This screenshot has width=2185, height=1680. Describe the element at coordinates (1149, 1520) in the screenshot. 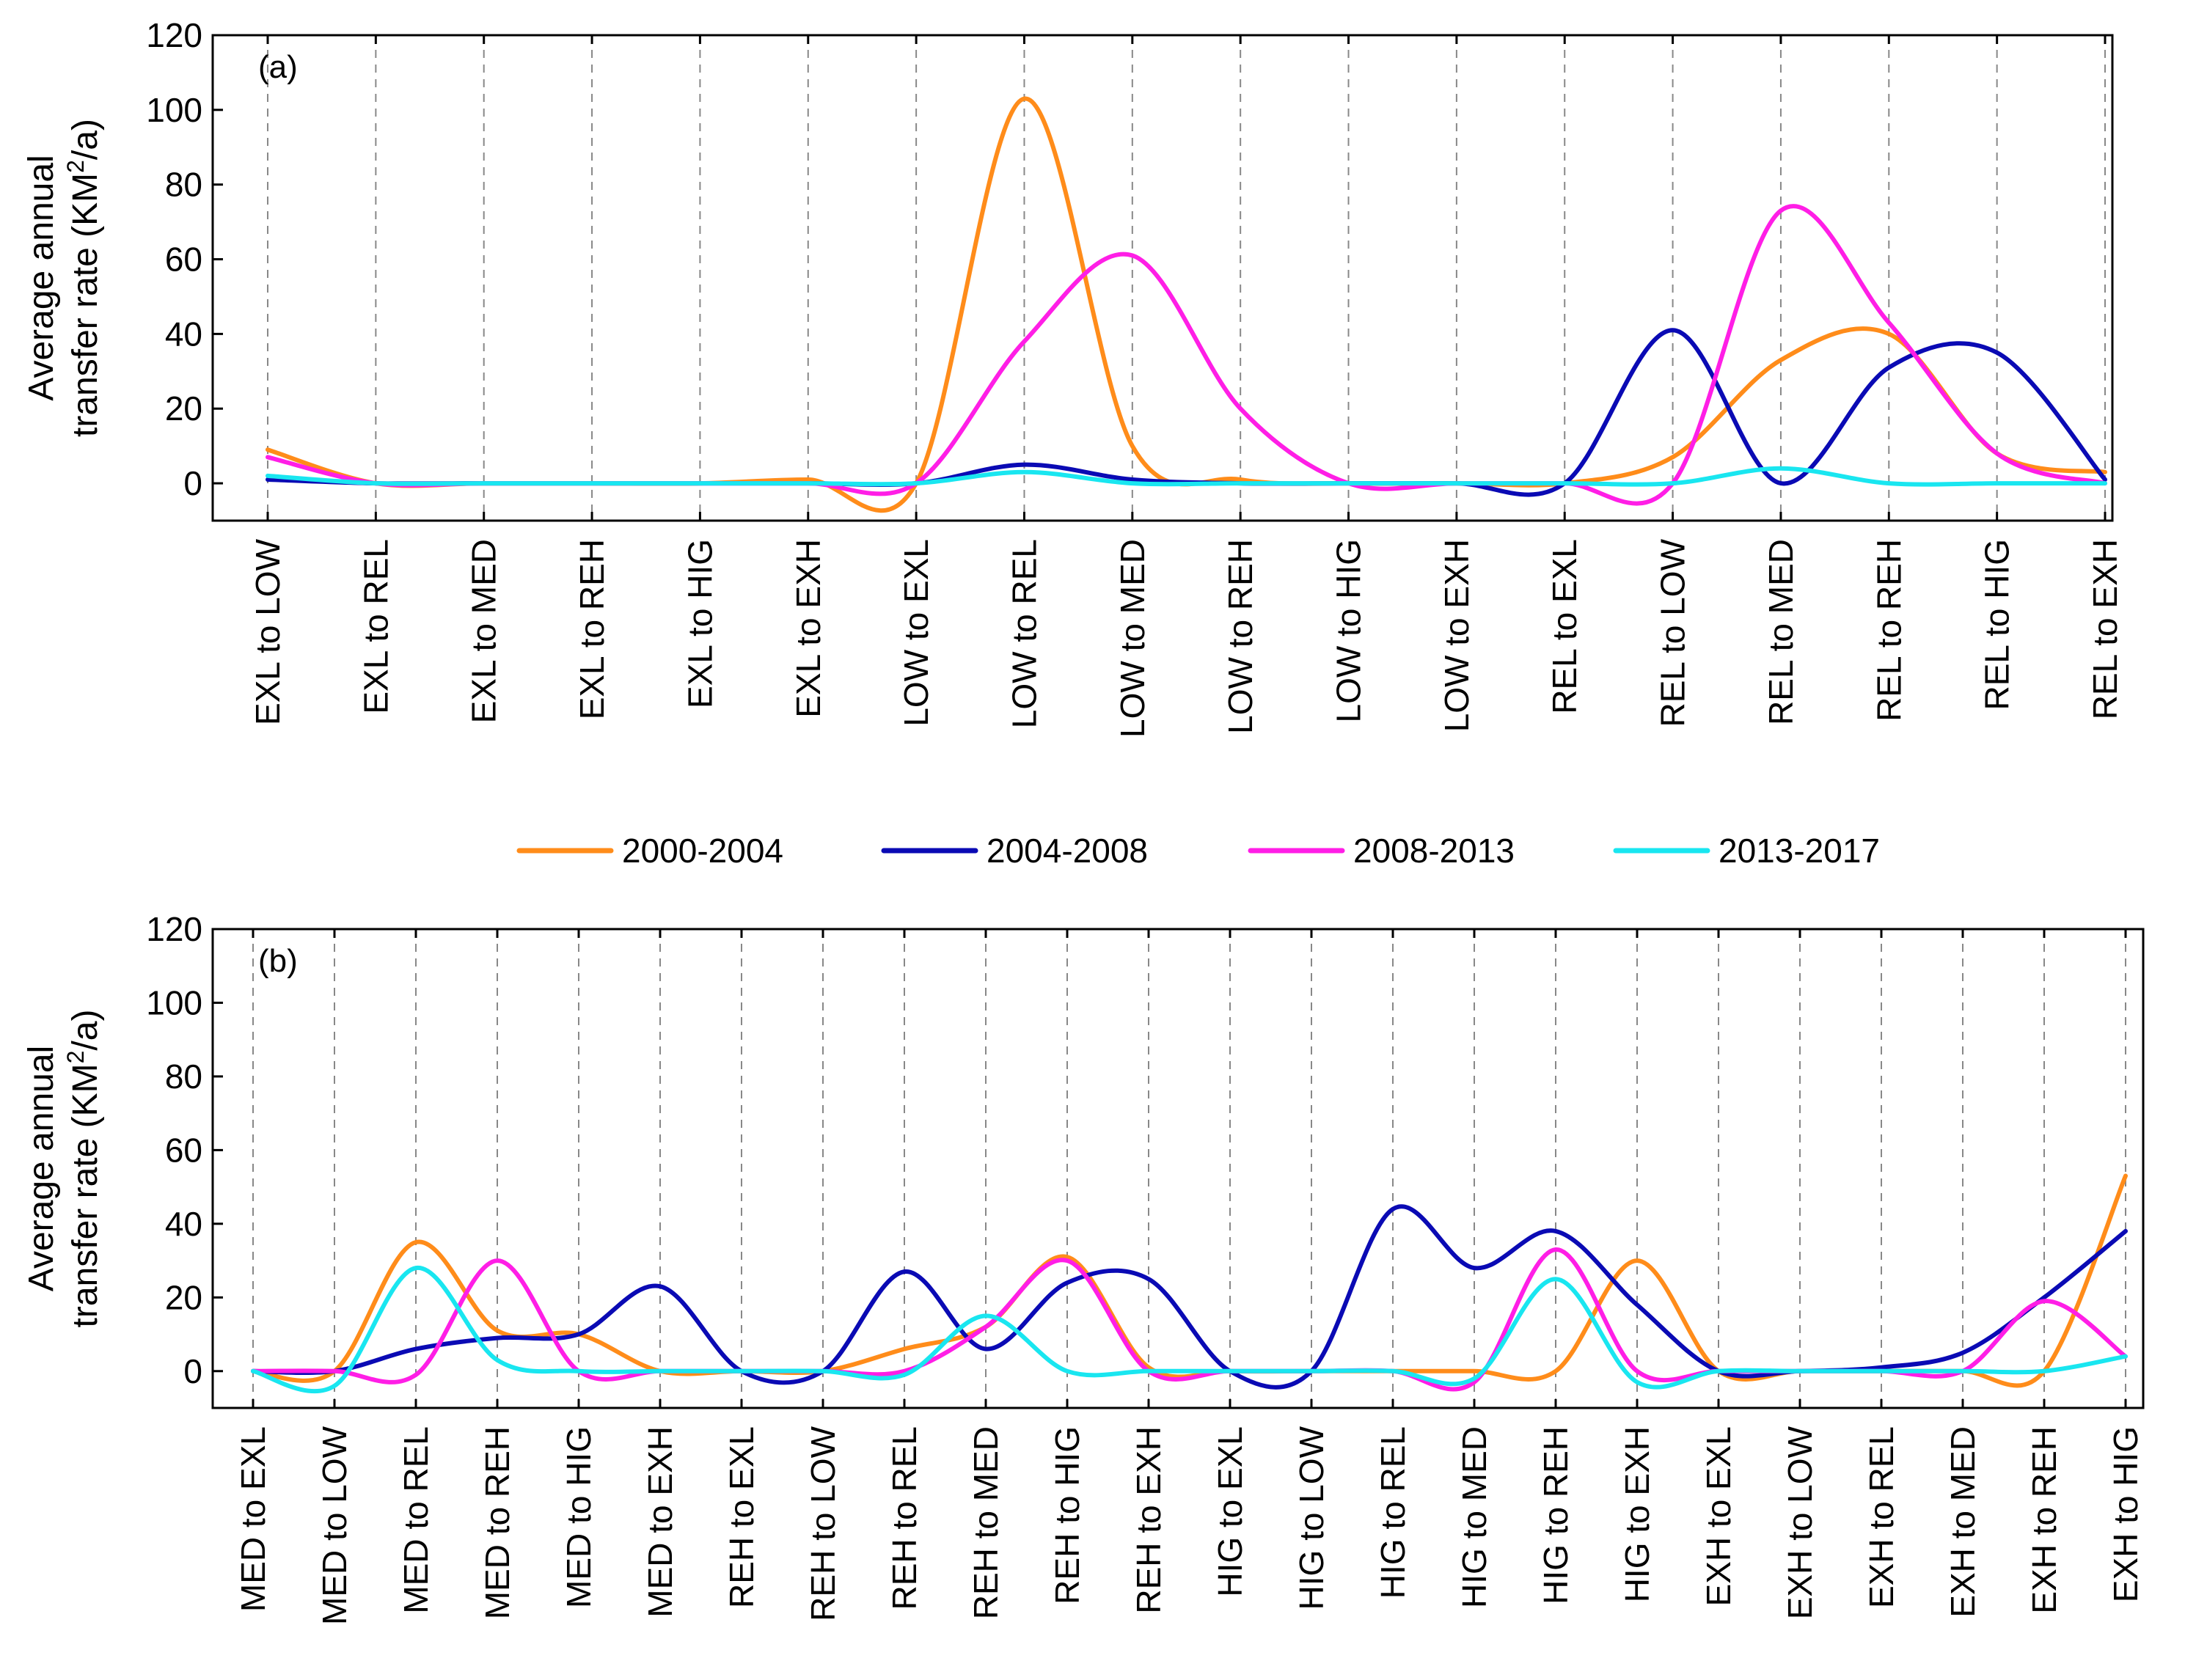

I see `category-label: REH to EXH` at that location.